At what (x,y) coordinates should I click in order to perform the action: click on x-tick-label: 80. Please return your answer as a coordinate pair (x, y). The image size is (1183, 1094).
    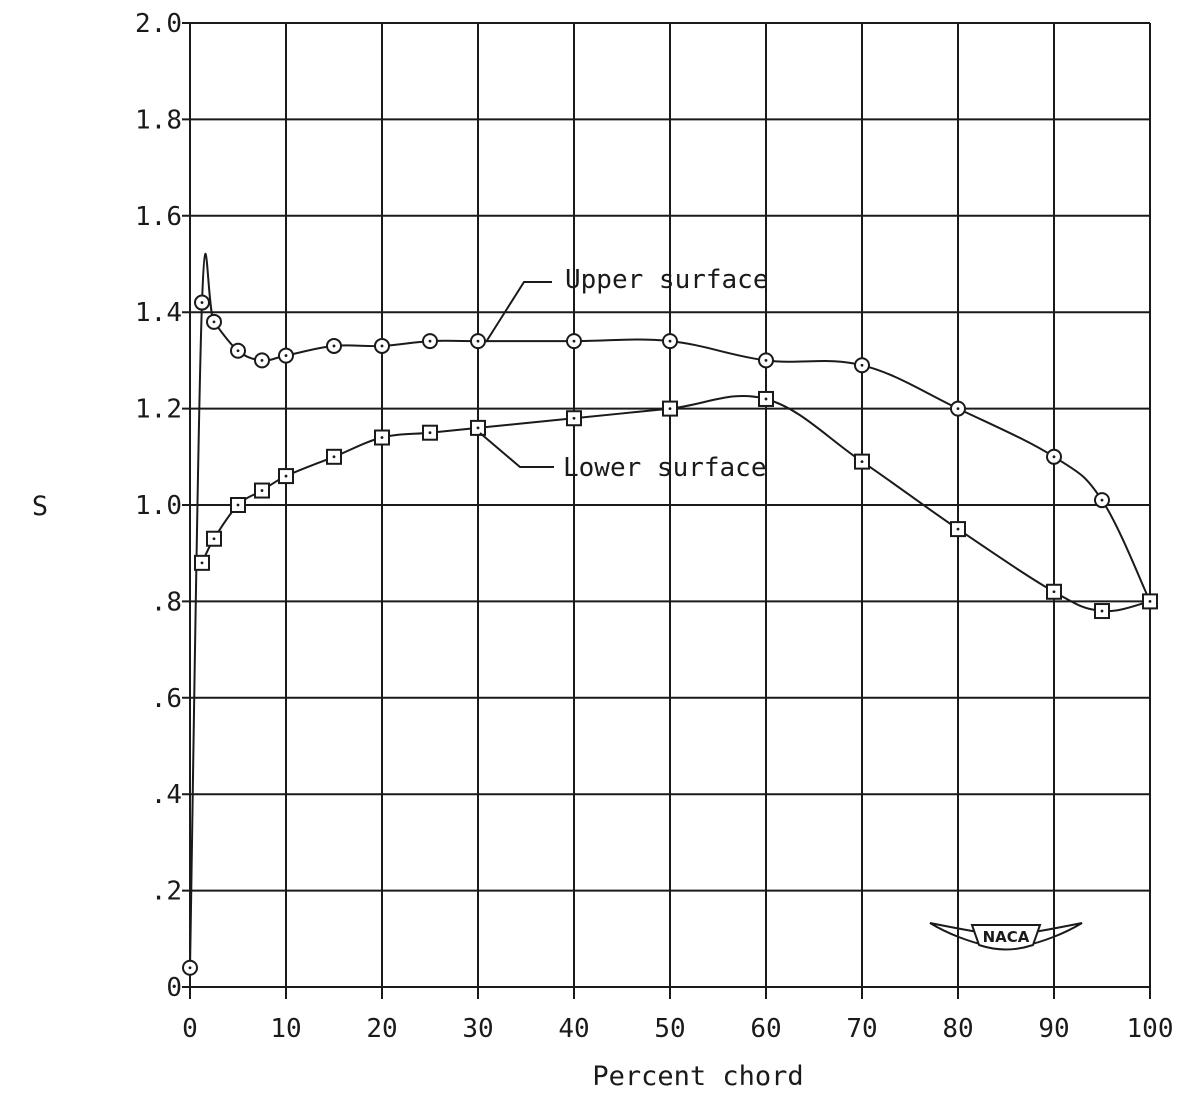
    Looking at the image, I should click on (957, 1029).